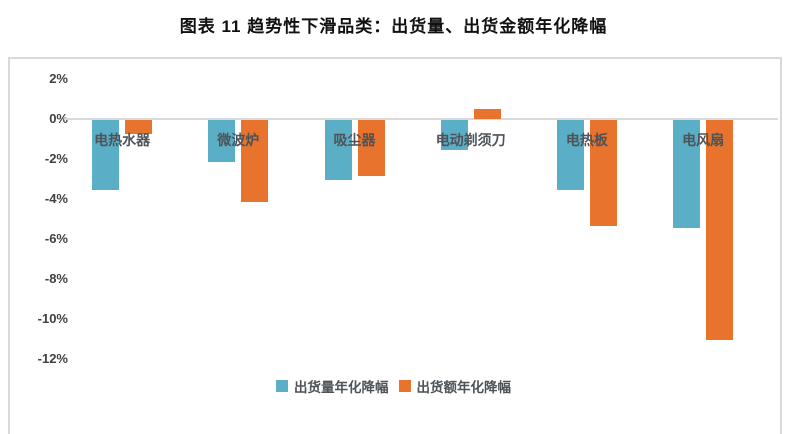  Describe the element at coordinates (338, 150) in the screenshot. I see `bar-出货量年化降幅-吸尘器` at that location.